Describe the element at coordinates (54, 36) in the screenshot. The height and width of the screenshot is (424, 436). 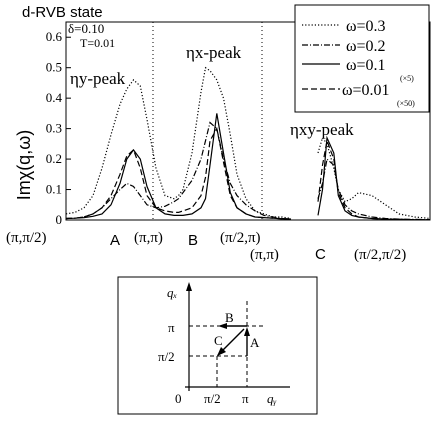
I see `y-tick-label: 0.6` at that location.